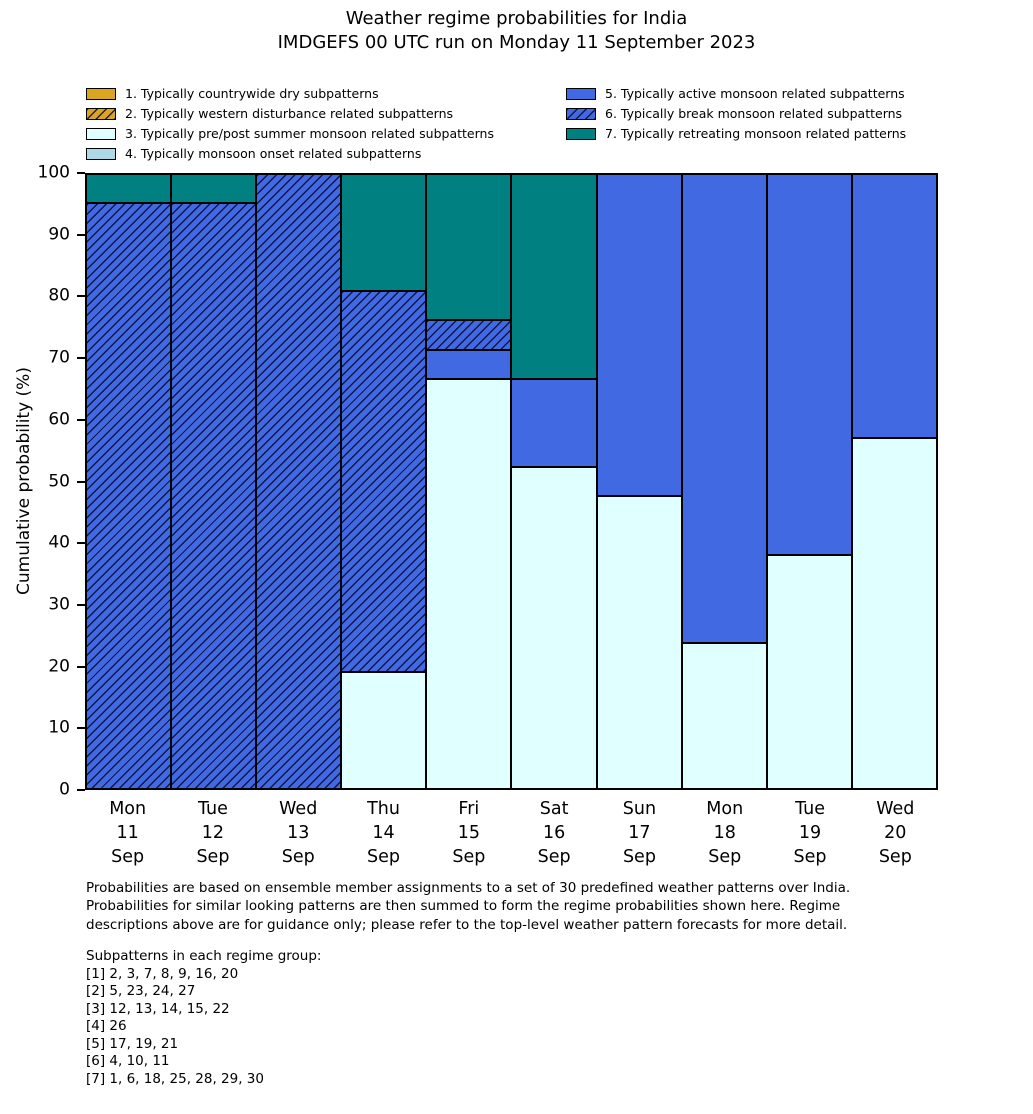 This screenshot has width=1033, height=1114. I want to click on bar-fri-15-sep, so click(469, 481).